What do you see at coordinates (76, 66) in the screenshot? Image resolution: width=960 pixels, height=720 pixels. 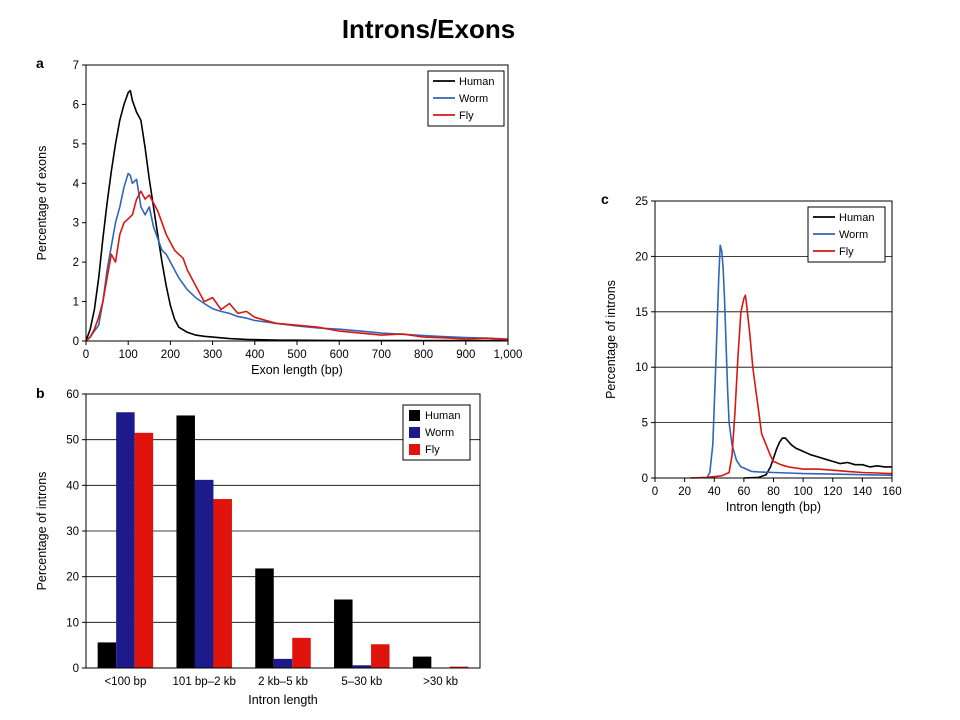 I see `y-tick-label: 7` at bounding box center [76, 66].